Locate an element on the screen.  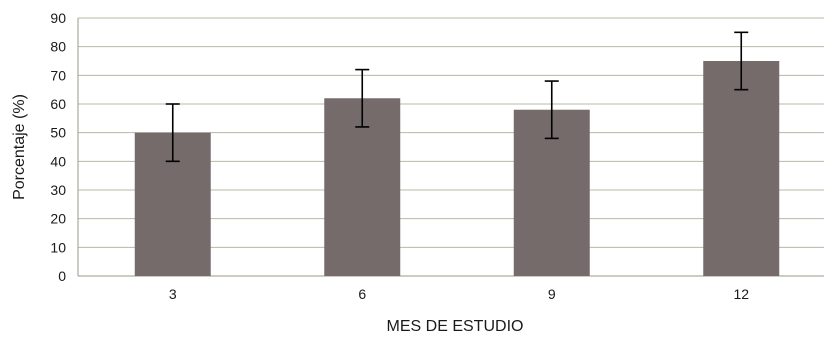
y-tick-label: 40 is located at coordinates (58, 161).